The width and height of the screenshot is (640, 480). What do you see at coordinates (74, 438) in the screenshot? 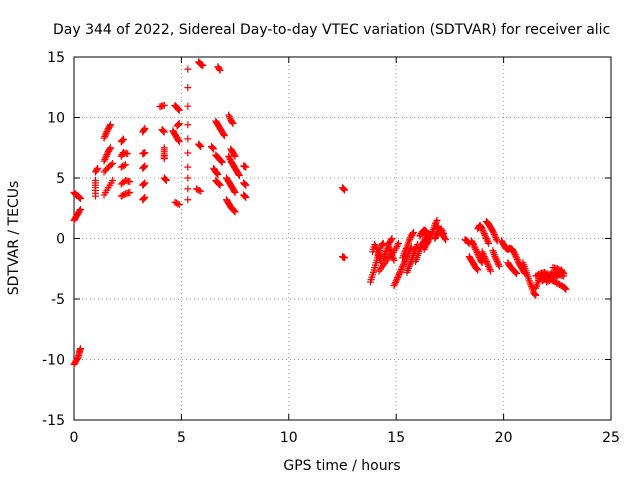
I see `x-tick-label: 0` at bounding box center [74, 438].